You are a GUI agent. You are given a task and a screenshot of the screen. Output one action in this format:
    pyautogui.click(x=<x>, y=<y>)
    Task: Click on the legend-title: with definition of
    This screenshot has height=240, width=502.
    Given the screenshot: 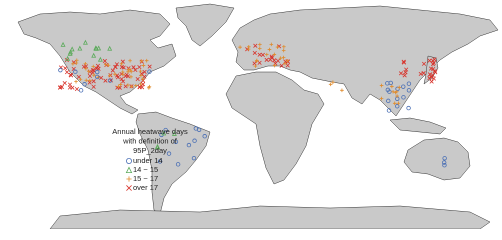 What is the action you would take?
    pyautogui.click(x=150, y=140)
    